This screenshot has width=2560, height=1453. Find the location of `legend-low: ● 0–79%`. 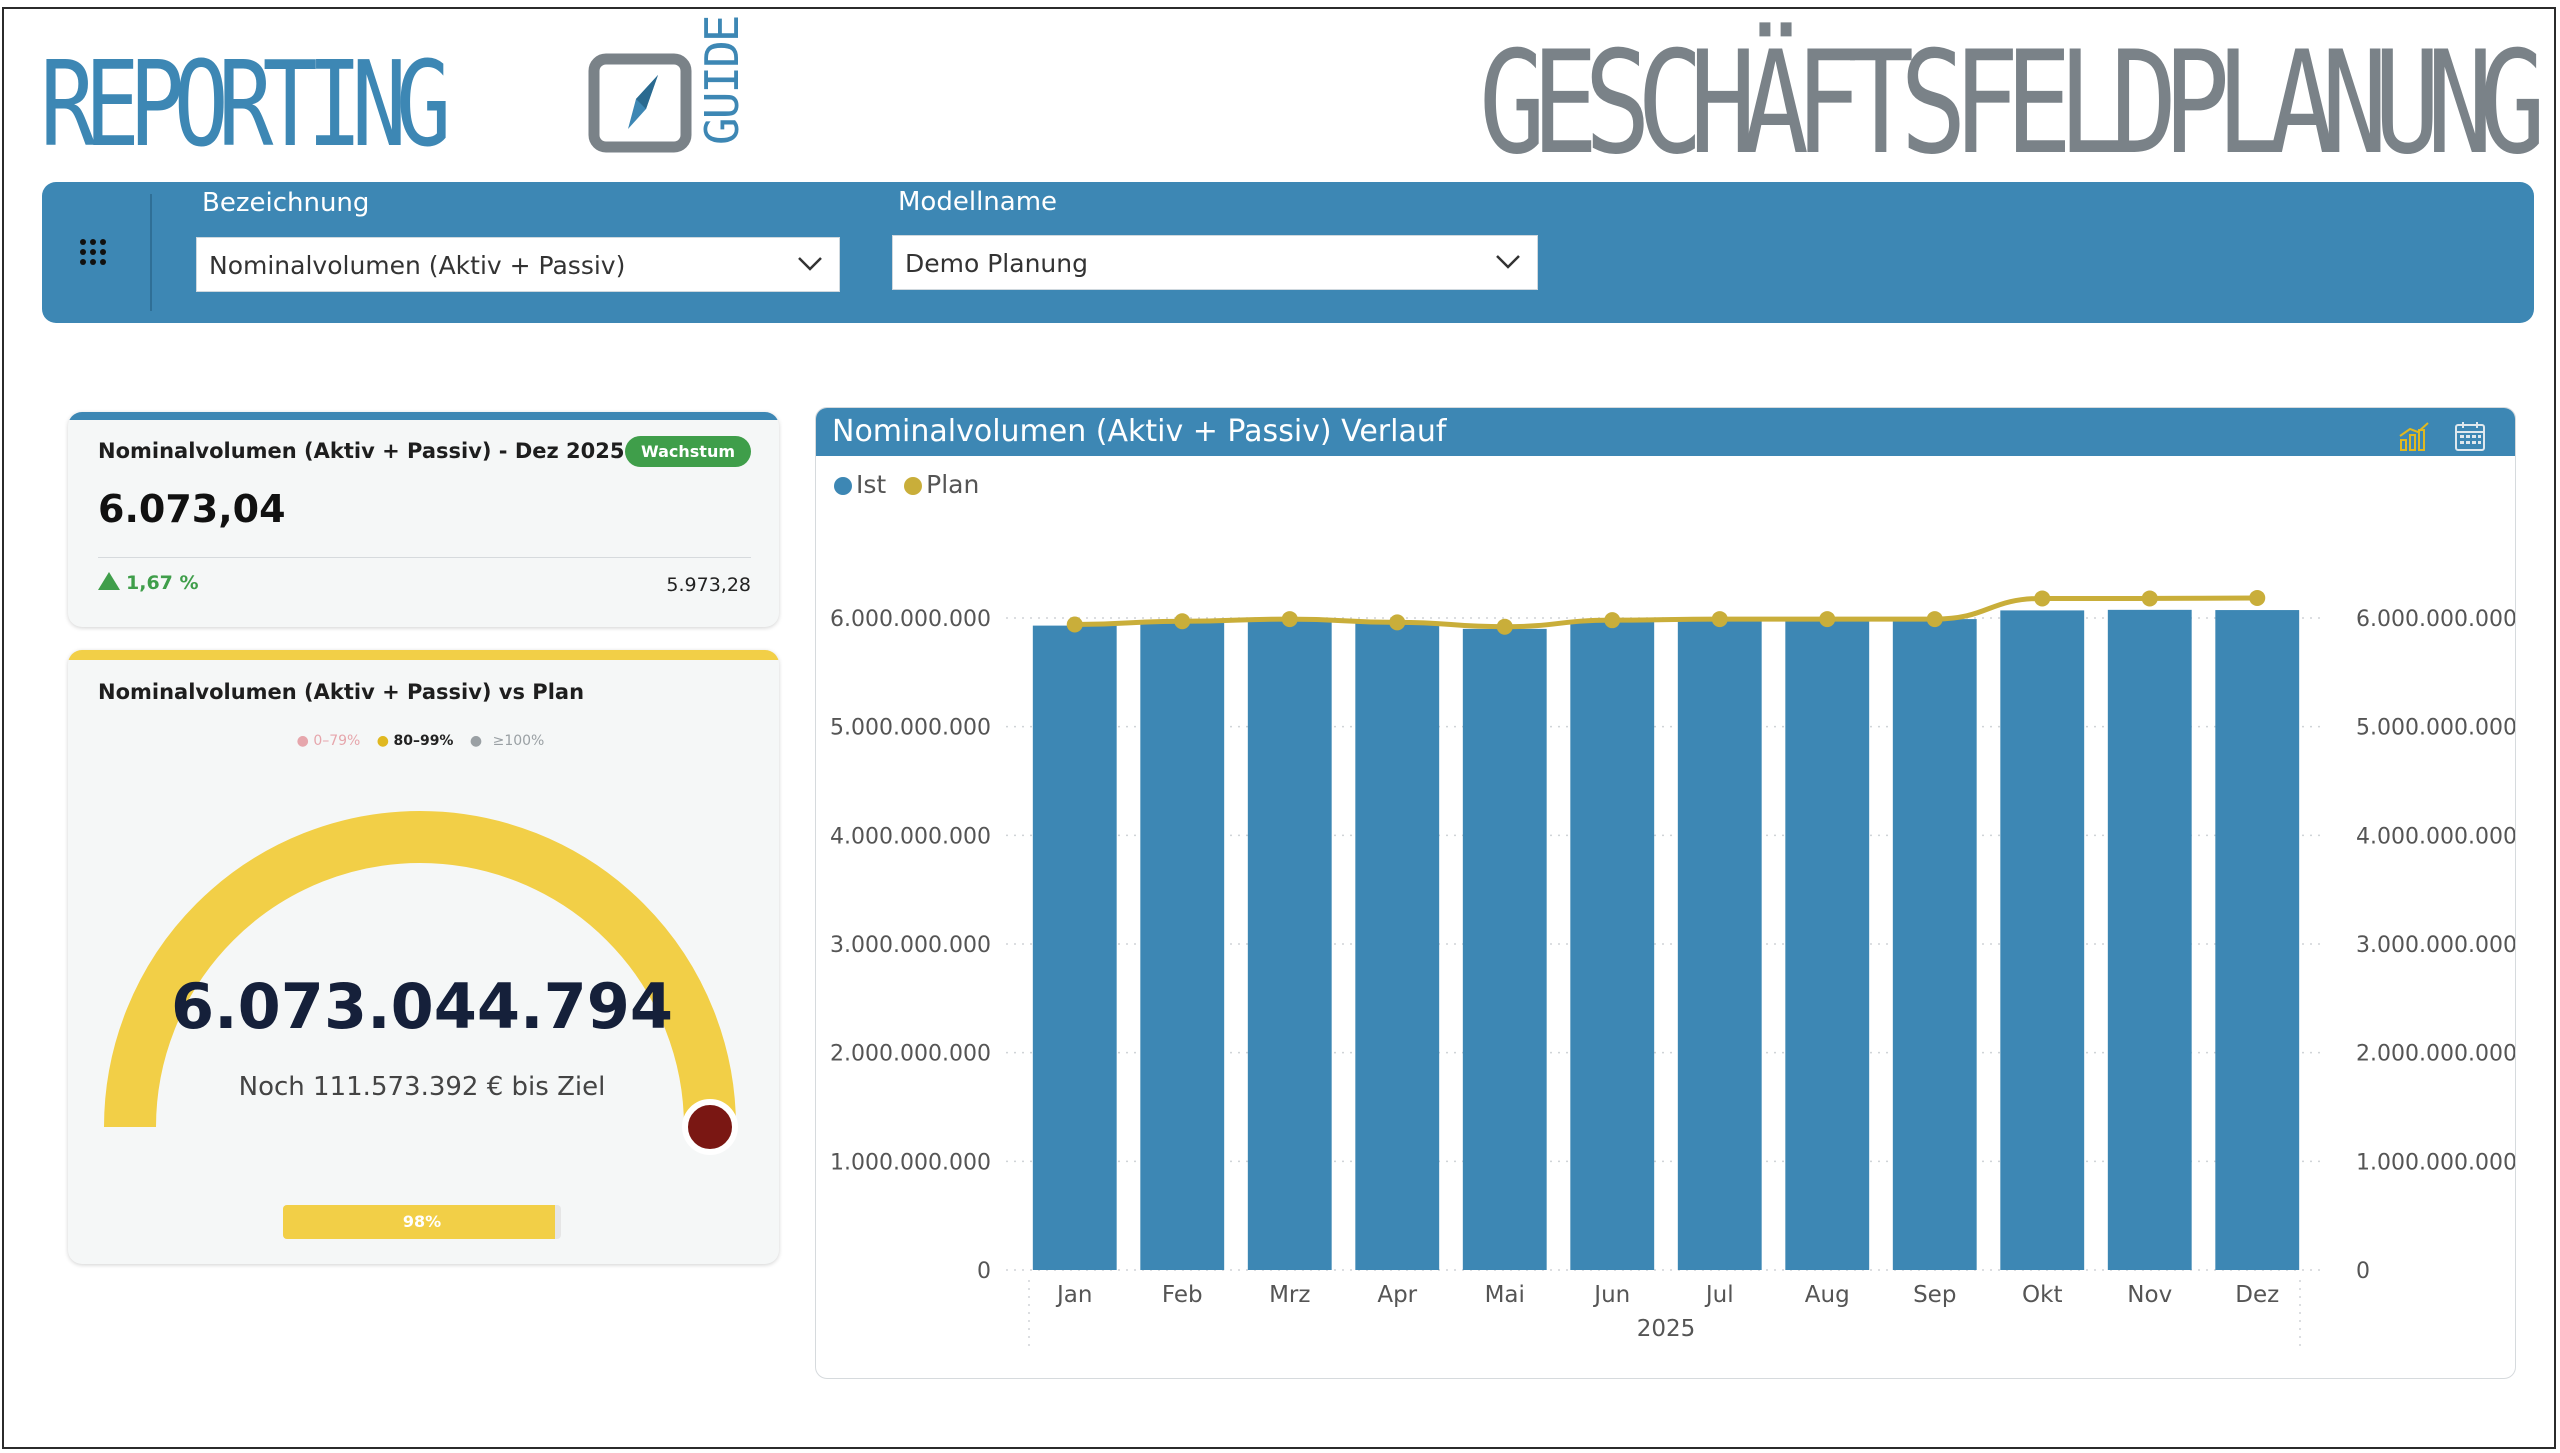

legend-low: ● 0–79% is located at coordinates (328, 741).